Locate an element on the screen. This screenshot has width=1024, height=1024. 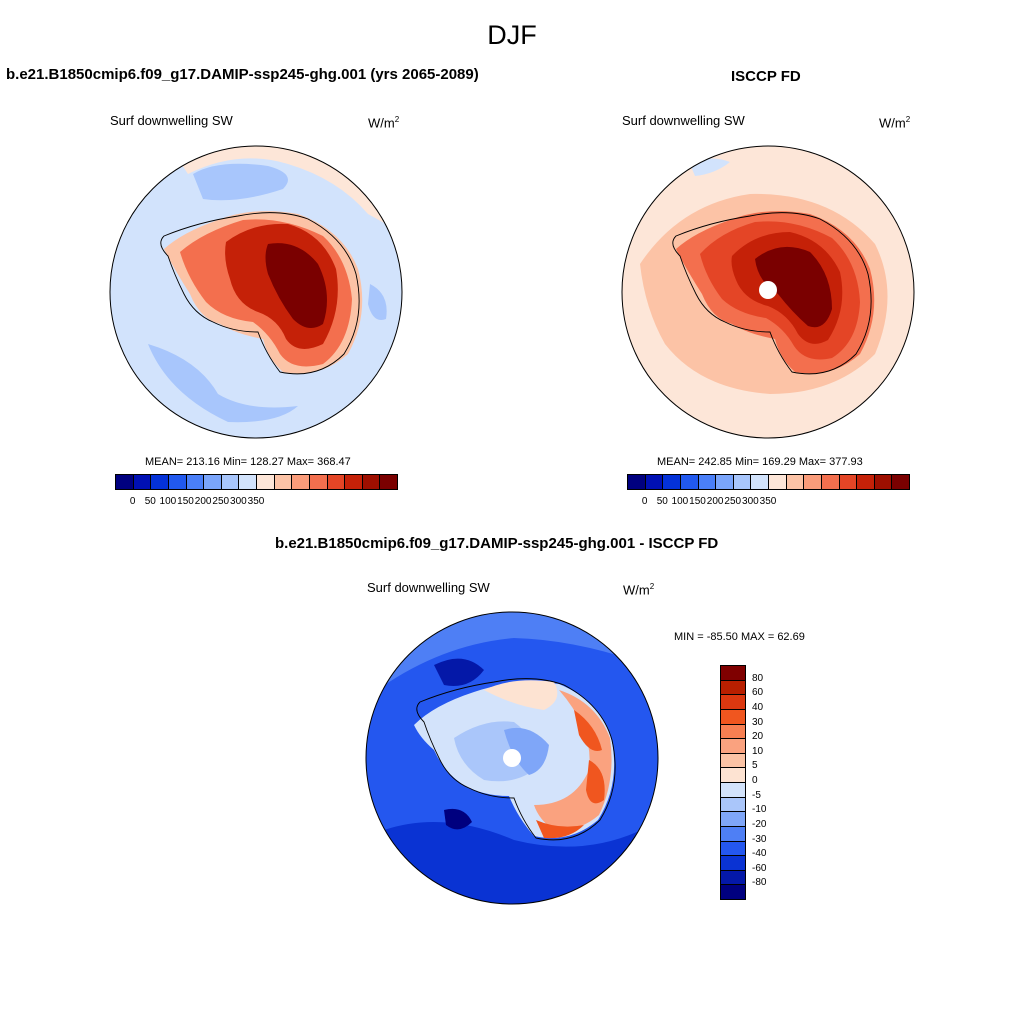
colorbar-tick-label: -60 is located at coordinates (759, 868).